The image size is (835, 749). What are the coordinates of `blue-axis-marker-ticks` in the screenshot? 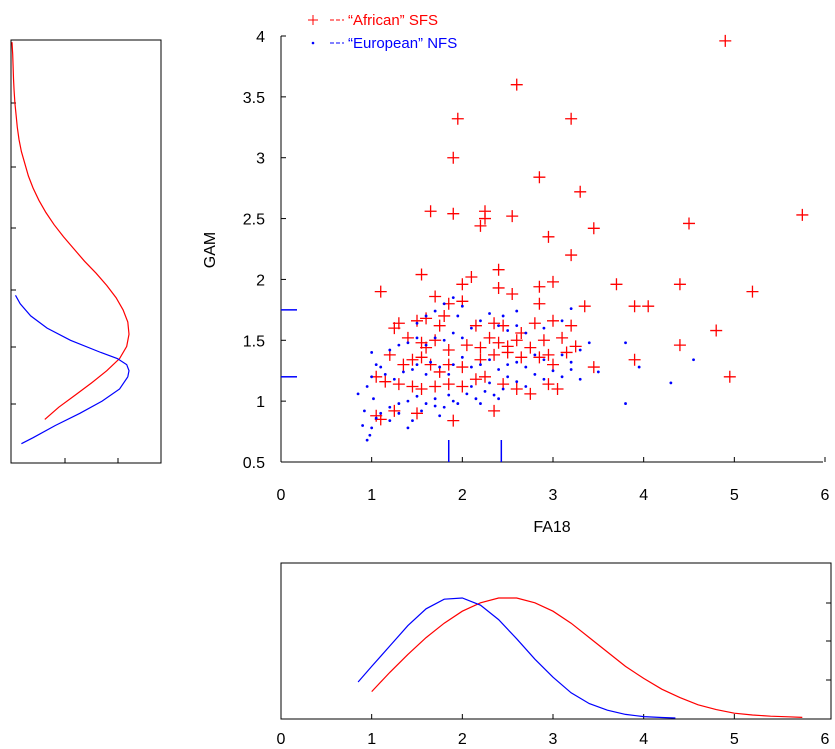 It's located at (392, 385).